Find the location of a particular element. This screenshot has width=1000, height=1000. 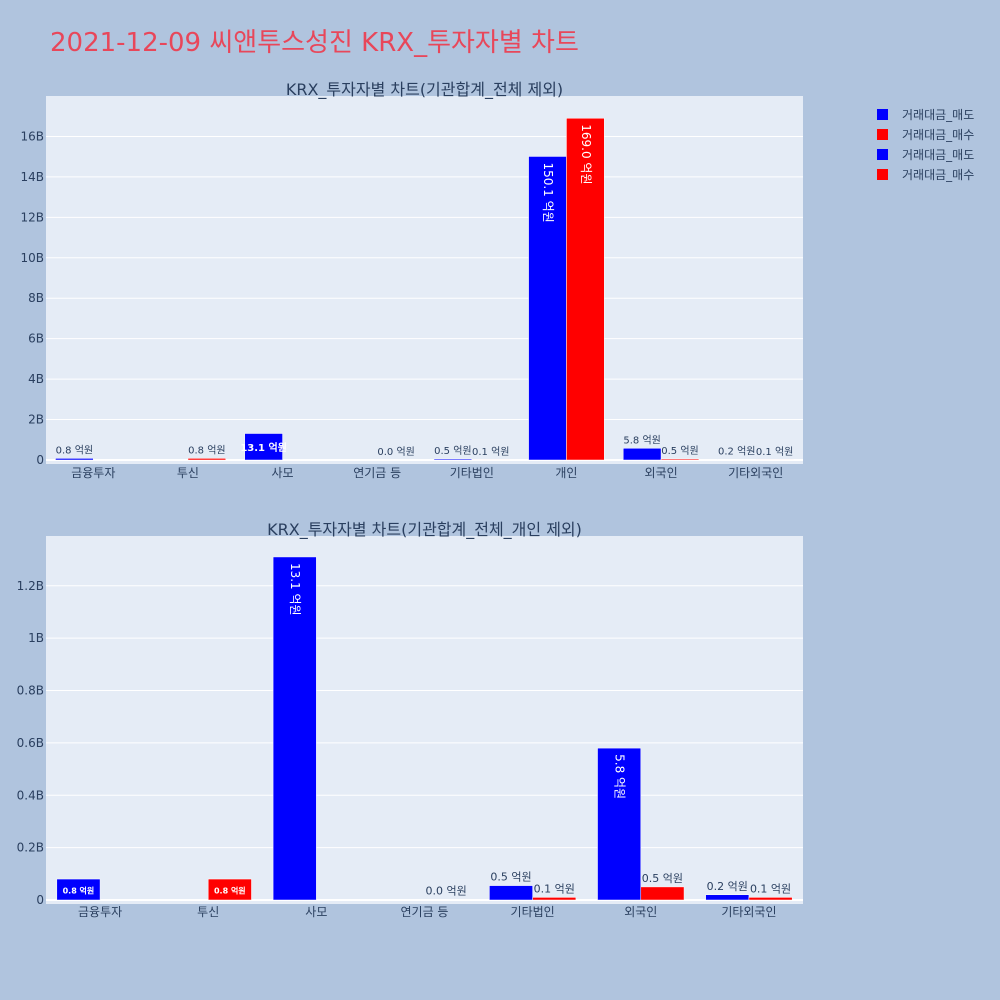

y-tick-label: 8B is located at coordinates (36, 298).